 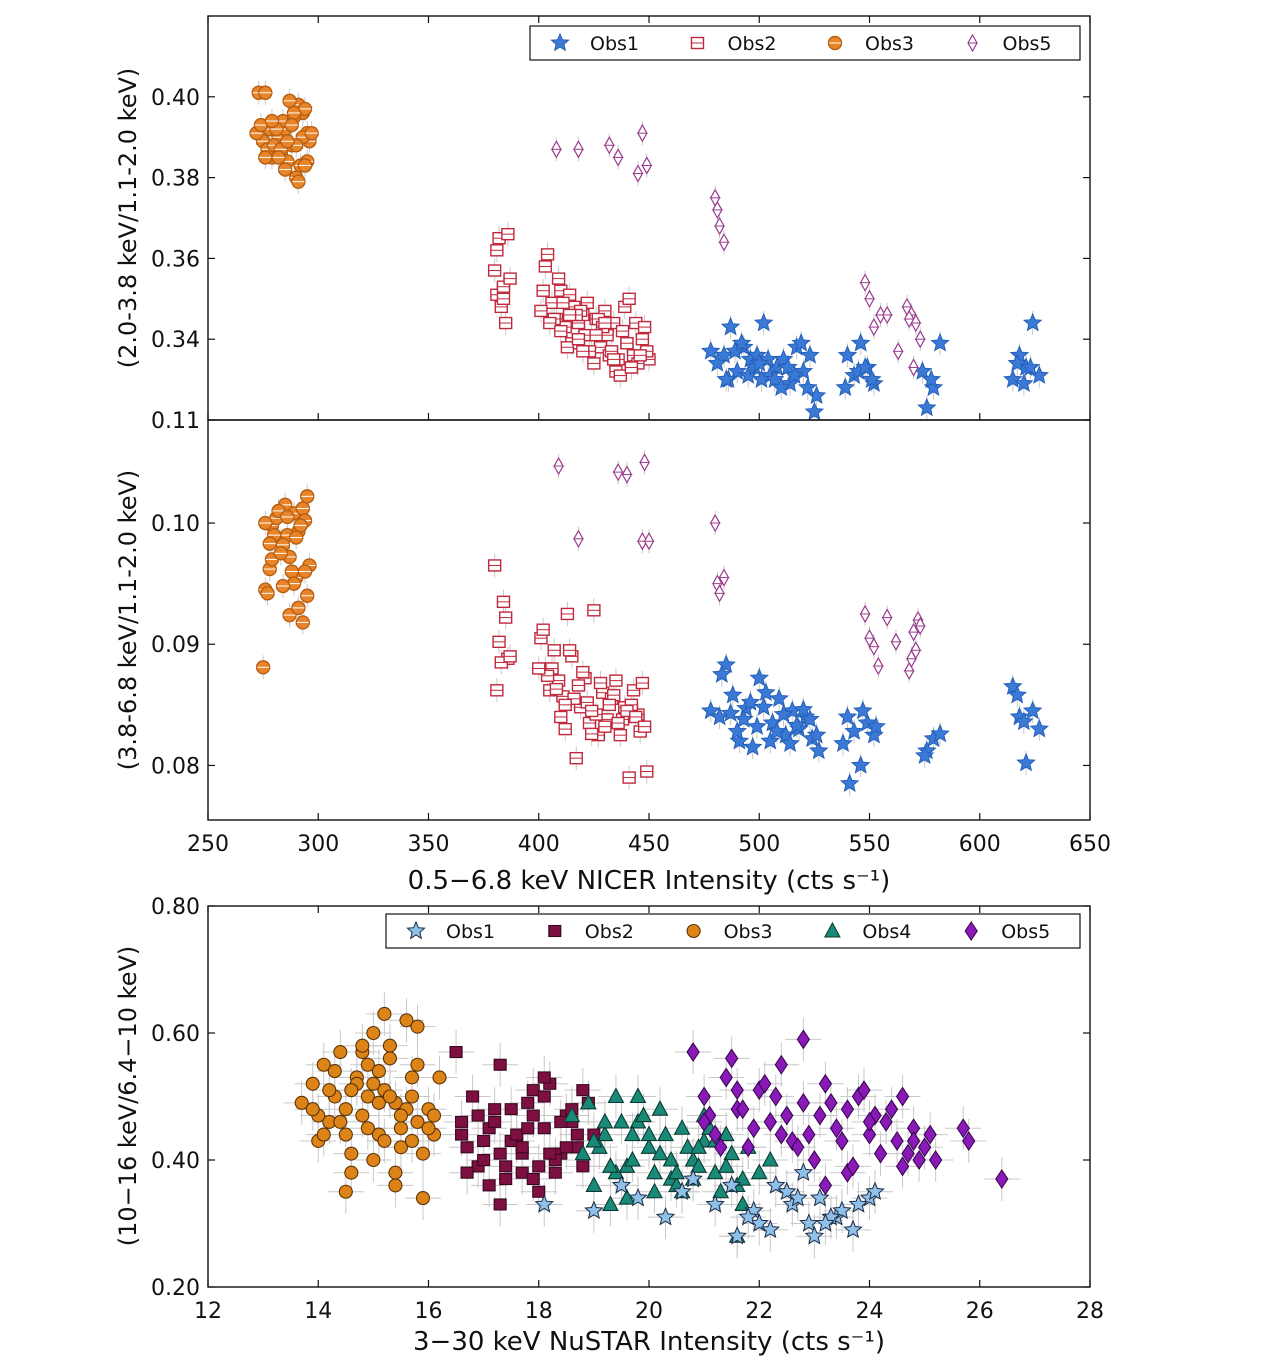 What do you see at coordinates (759, 1311) in the screenshot?
I see `x-tick-label: 22` at bounding box center [759, 1311].